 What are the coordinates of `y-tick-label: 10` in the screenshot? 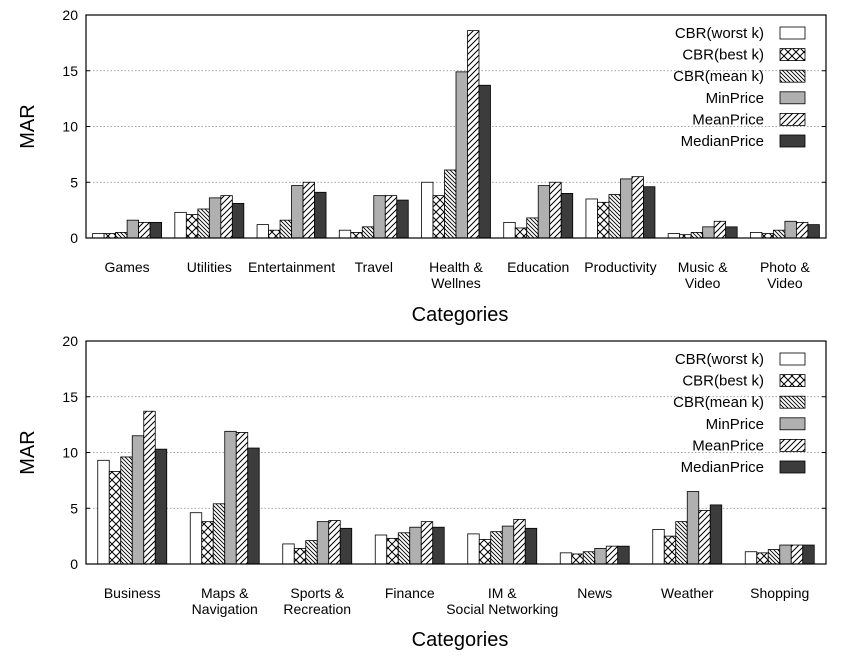 It's located at (70, 453).